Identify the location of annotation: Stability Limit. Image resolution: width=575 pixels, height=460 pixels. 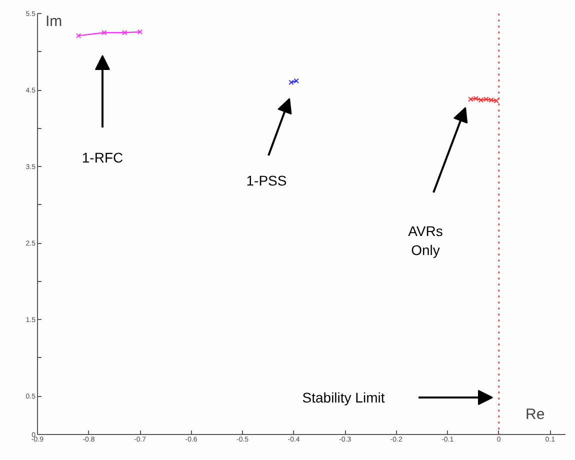
(343, 398).